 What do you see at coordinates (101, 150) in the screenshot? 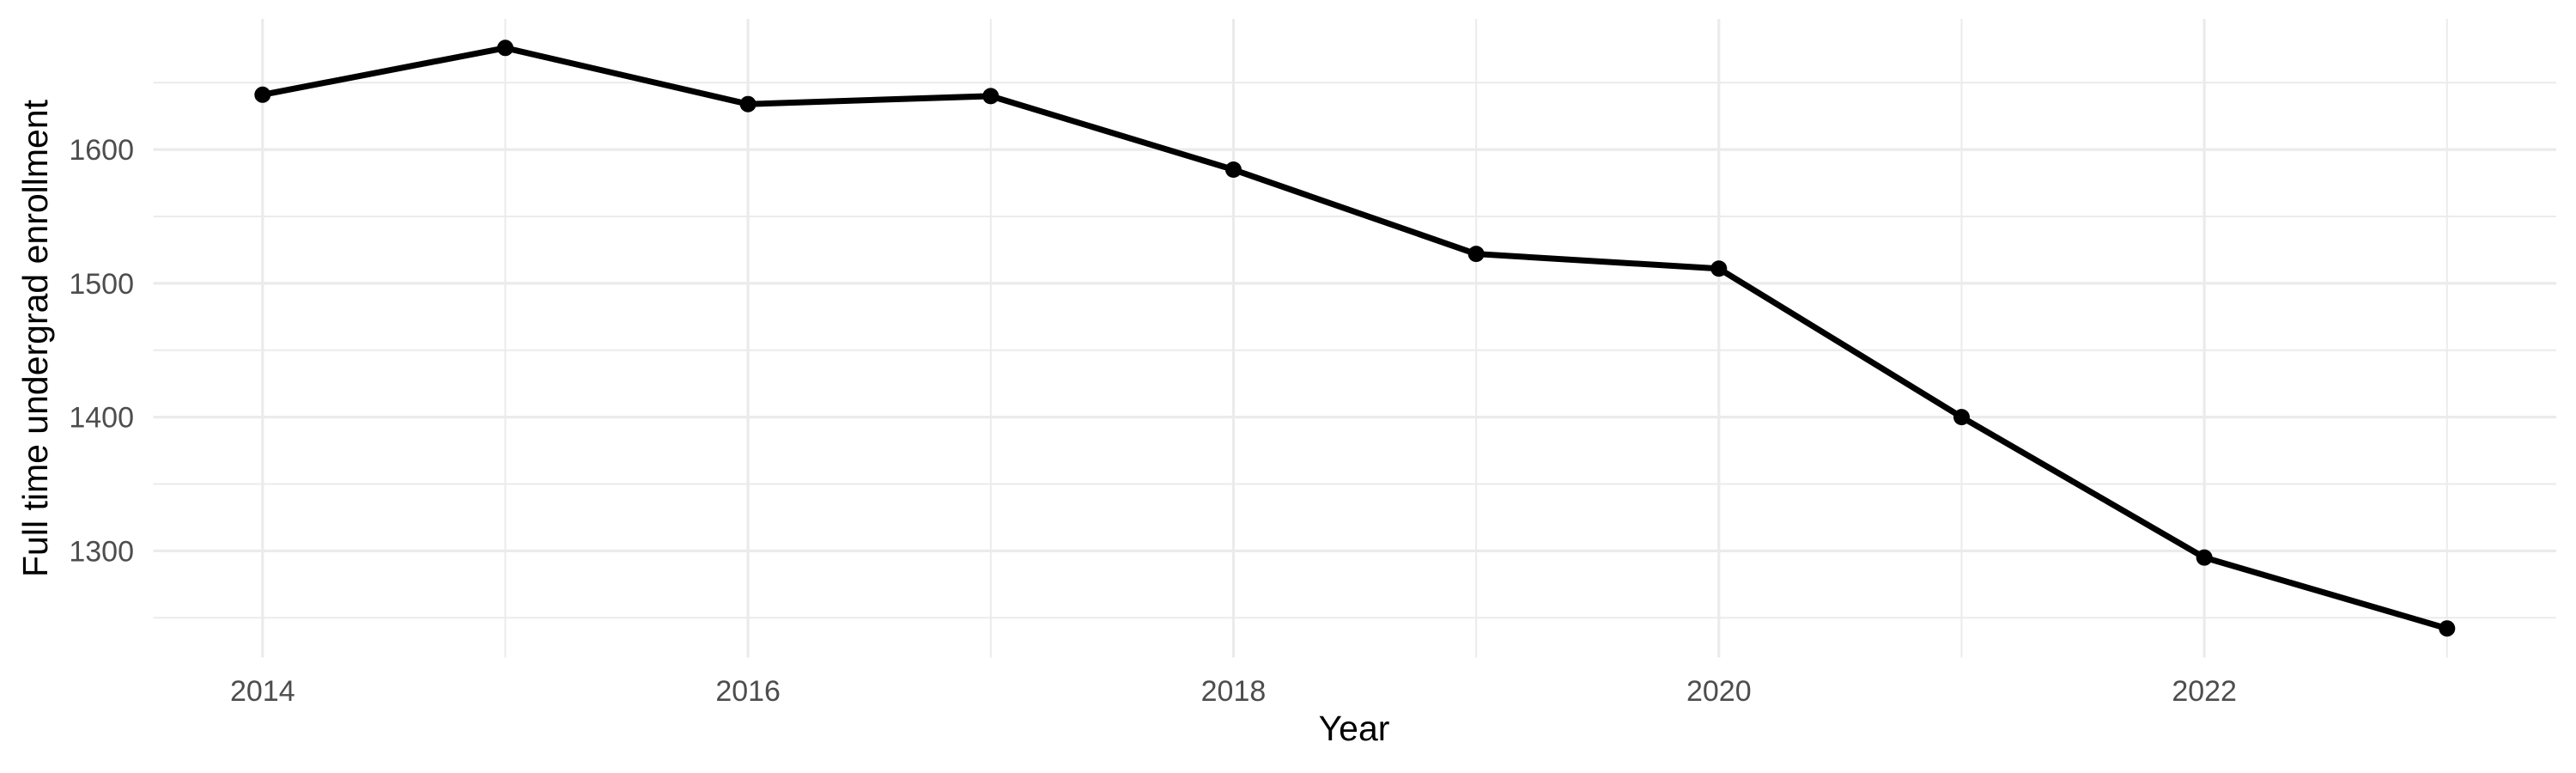
I see `y-tick-label-1600: 1600` at bounding box center [101, 150].